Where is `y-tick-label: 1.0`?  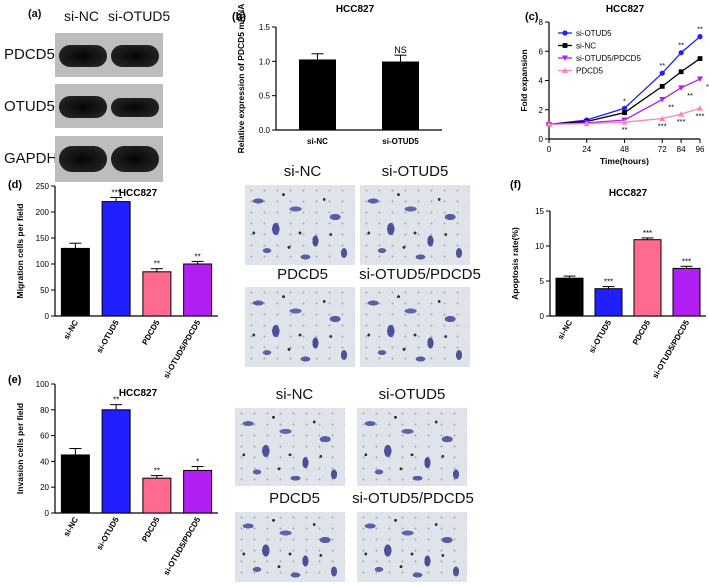 y-tick-label: 1.0 is located at coordinates (265, 61).